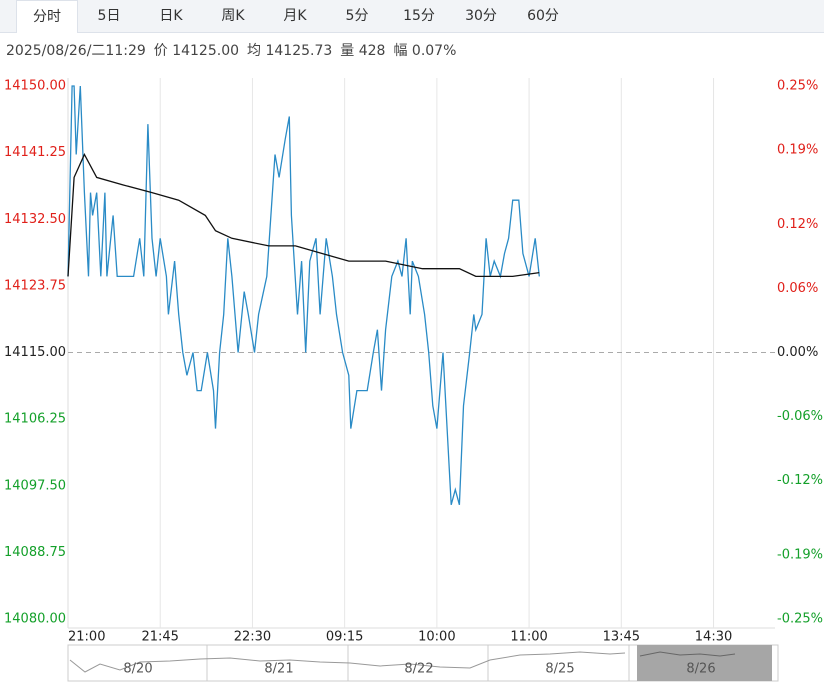 The image size is (824, 686). I want to click on navigator-date: 8/21, so click(278, 669).